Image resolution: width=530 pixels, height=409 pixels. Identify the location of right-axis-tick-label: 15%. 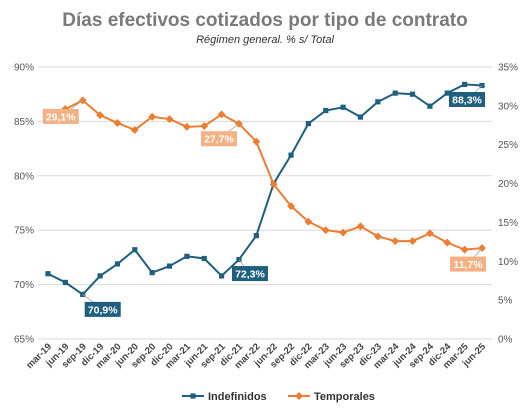
(508, 223).